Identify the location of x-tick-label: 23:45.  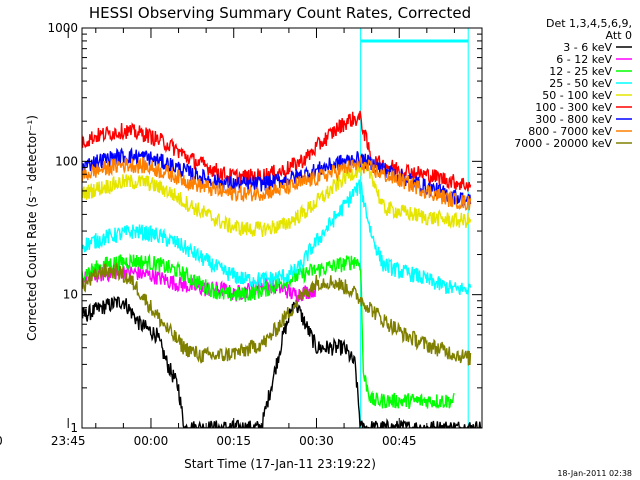
(68, 441).